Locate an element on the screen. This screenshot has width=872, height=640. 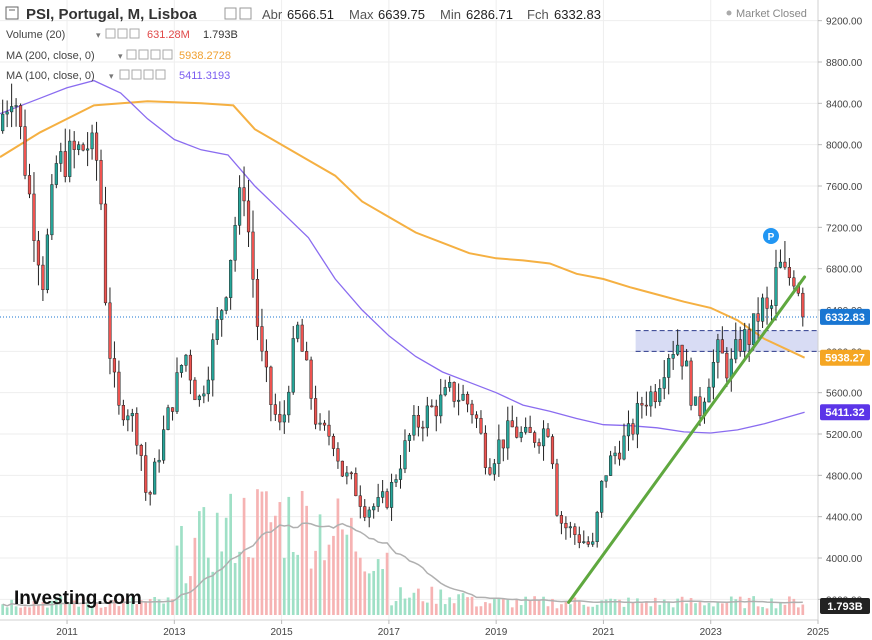
indicator-ma100: MA (100, close, 0) ▾ 5411.3193 is located at coordinates (118, 75).